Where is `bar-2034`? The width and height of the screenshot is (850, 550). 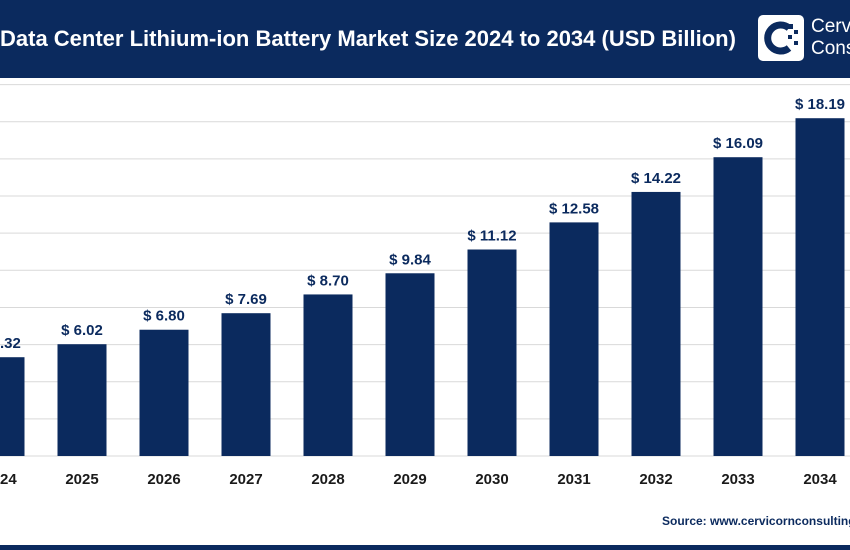 bar-2034 is located at coordinates (820, 287).